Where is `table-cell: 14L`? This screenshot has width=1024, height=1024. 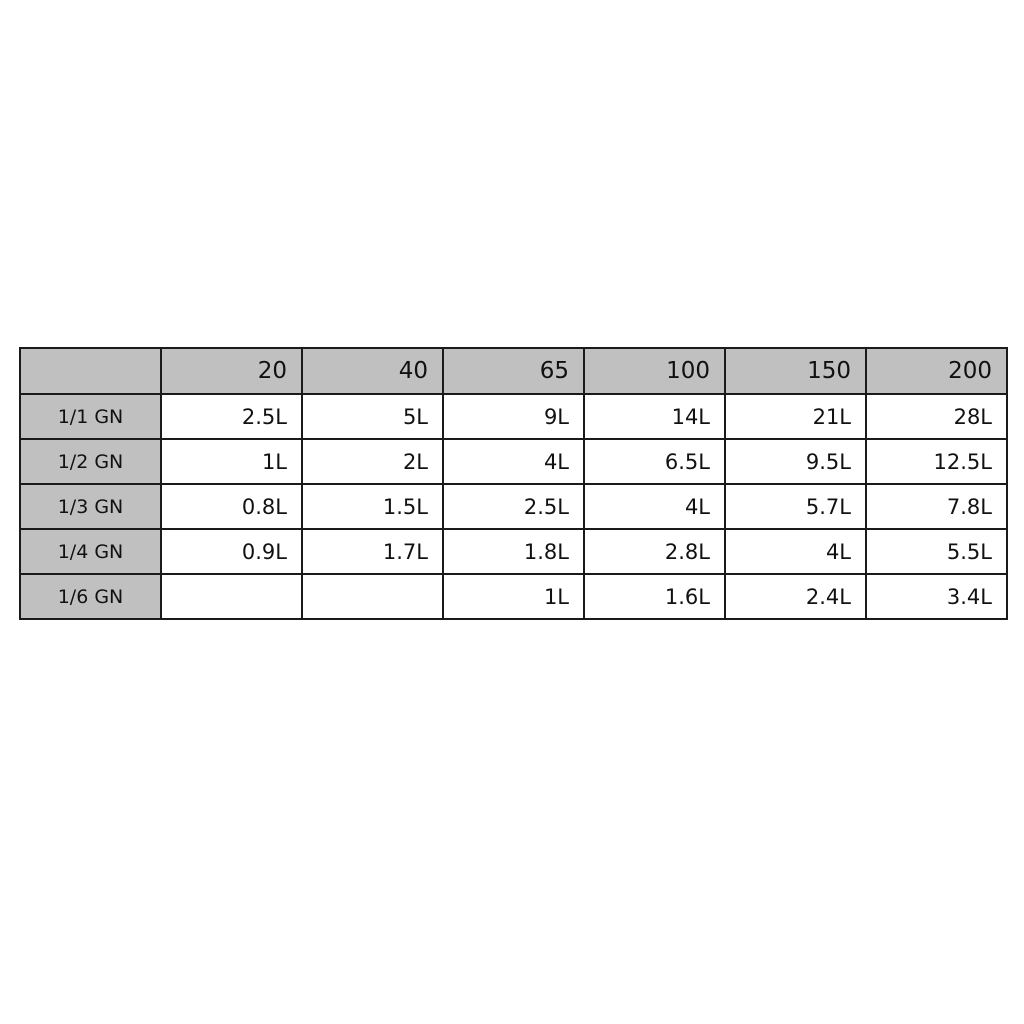
table-cell: 14L is located at coordinates (654, 416).